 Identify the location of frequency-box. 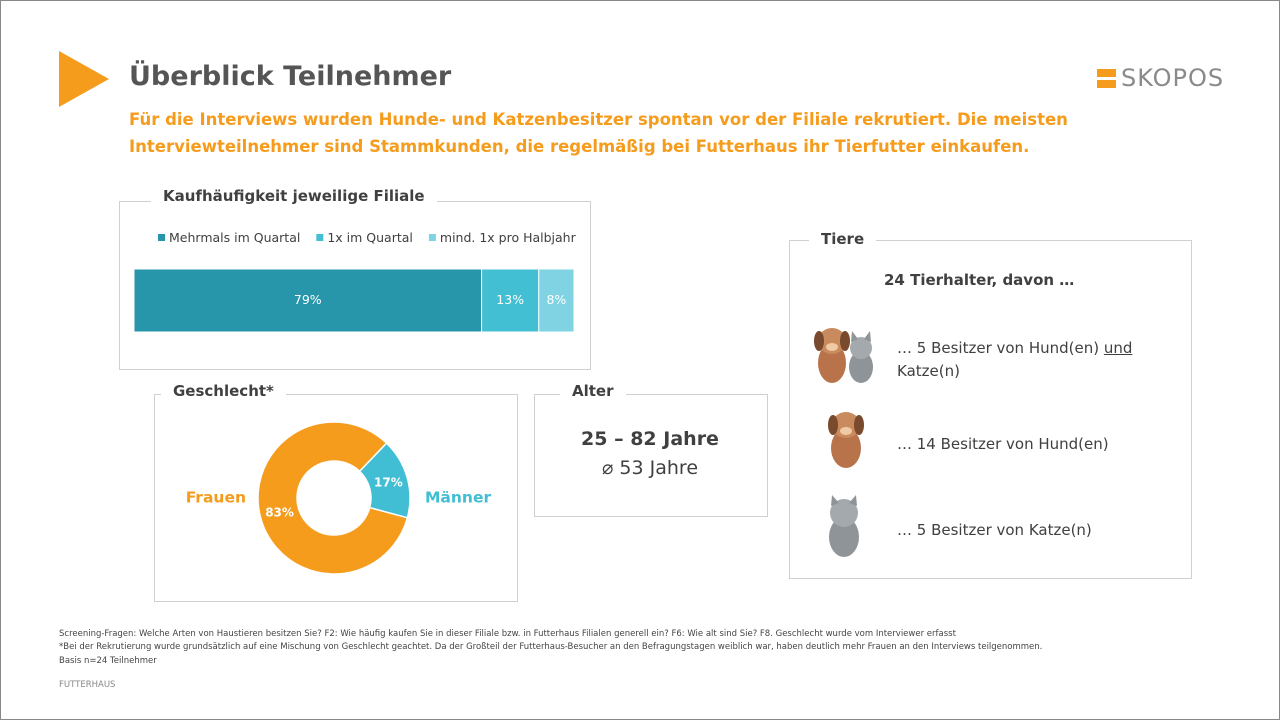
(355, 285).